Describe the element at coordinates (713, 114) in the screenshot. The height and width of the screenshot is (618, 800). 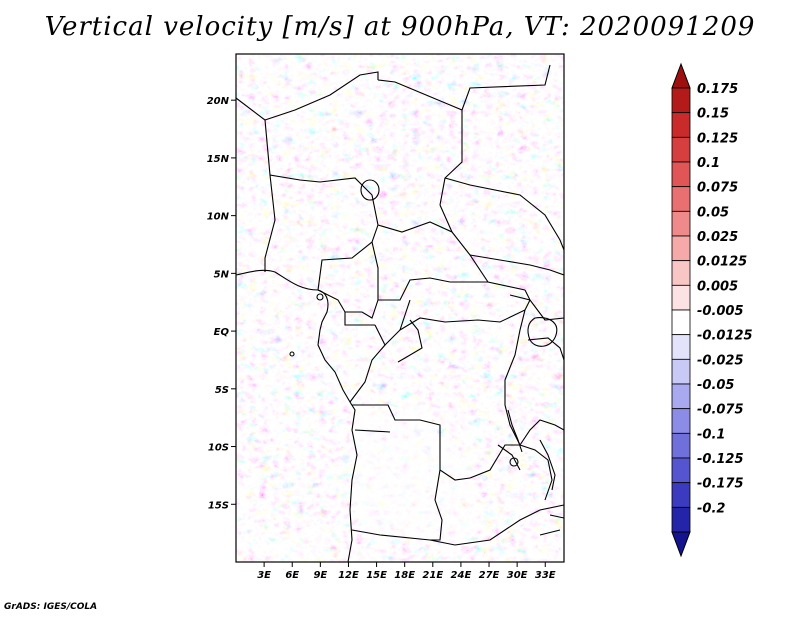
I see `colorbar-label: 0.15` at that location.